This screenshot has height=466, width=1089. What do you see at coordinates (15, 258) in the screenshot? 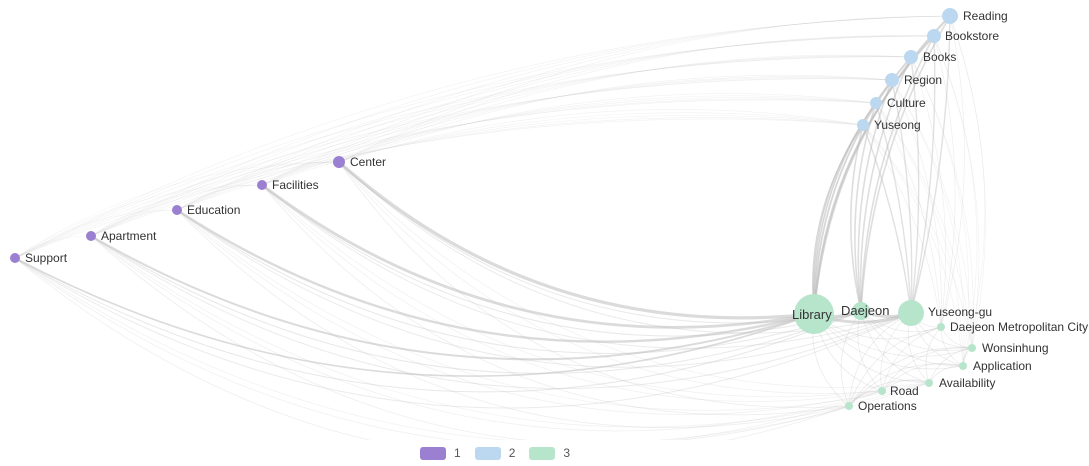
I see `node-circle-support` at bounding box center [15, 258].